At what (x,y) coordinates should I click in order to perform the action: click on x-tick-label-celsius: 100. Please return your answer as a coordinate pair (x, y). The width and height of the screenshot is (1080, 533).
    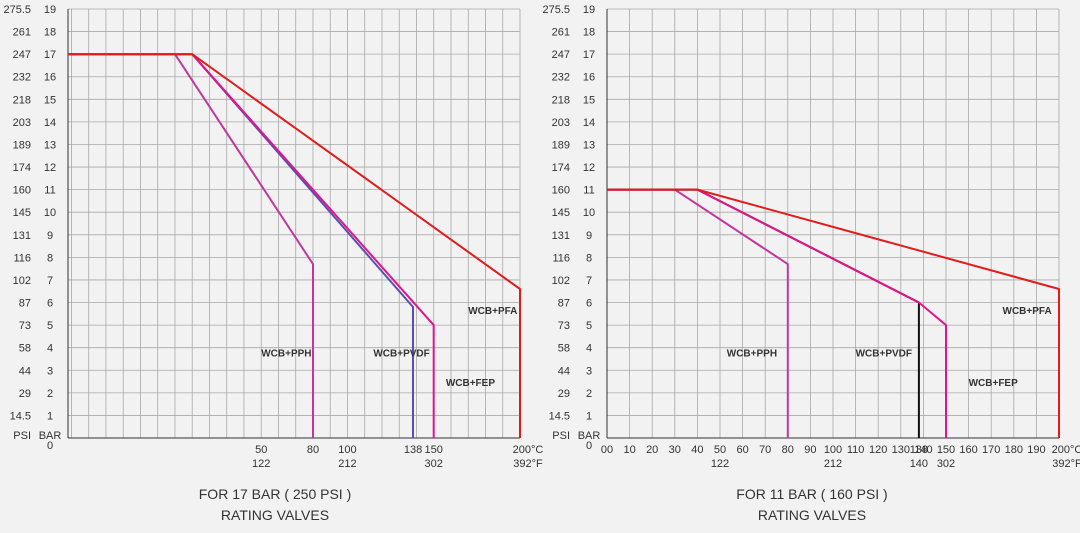
    Looking at the image, I should click on (347, 450).